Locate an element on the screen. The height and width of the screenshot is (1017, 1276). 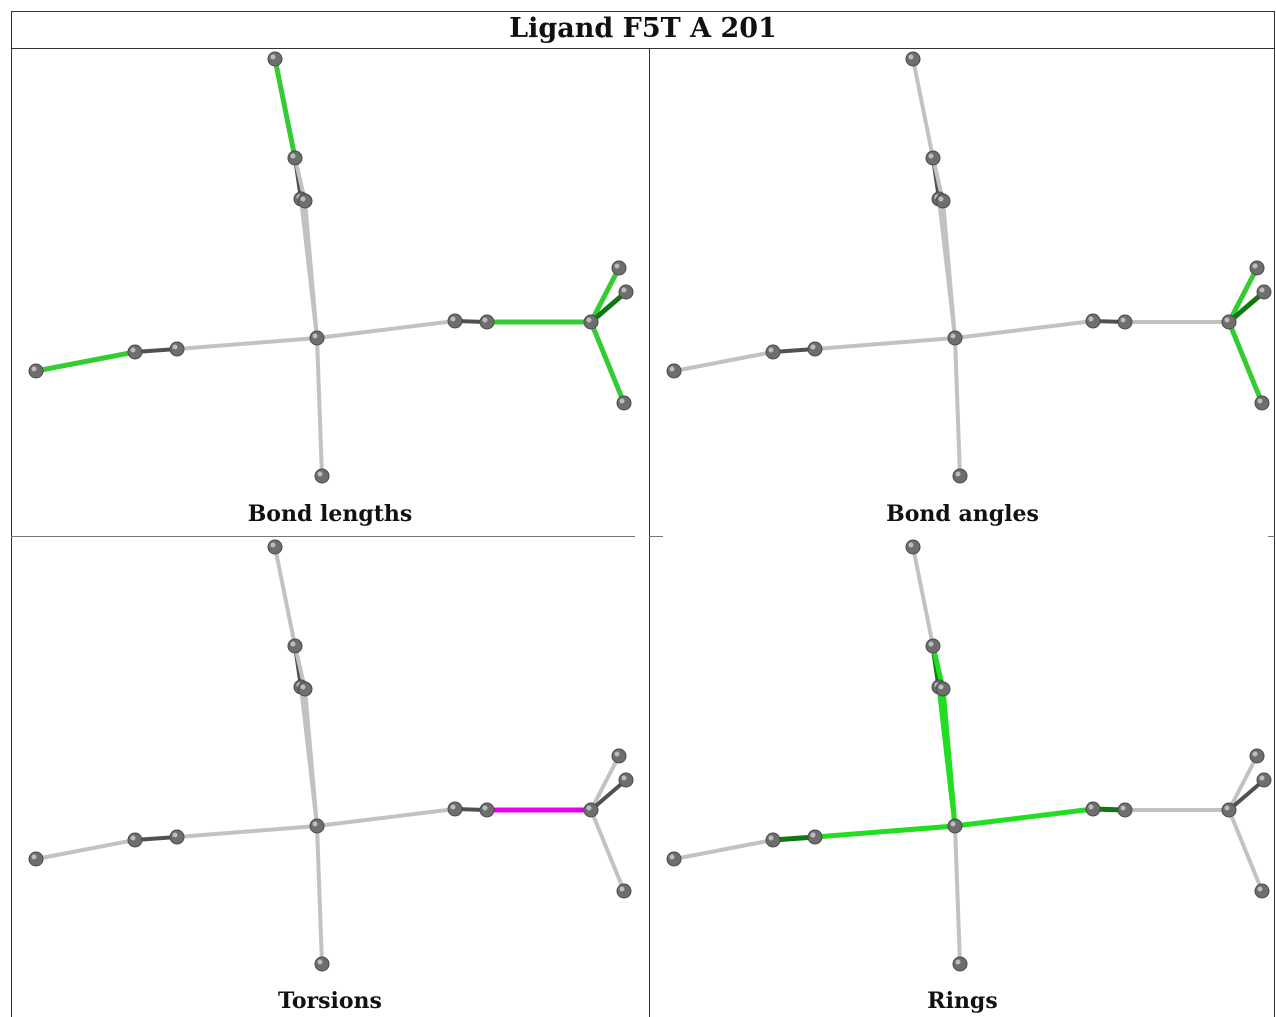
caption-bond-lengths: Bond lengths is located at coordinates (330, 514).